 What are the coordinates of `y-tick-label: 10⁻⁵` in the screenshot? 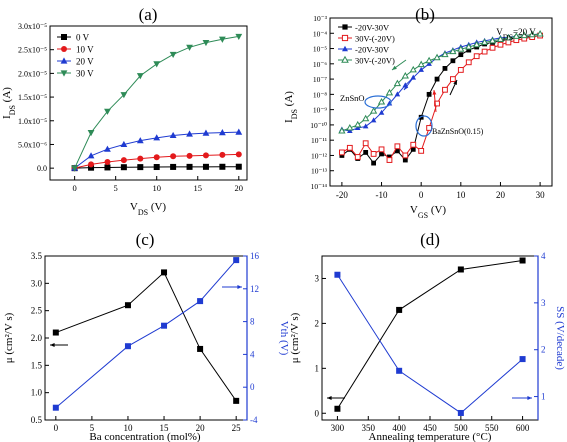 It's located at (320, 49).